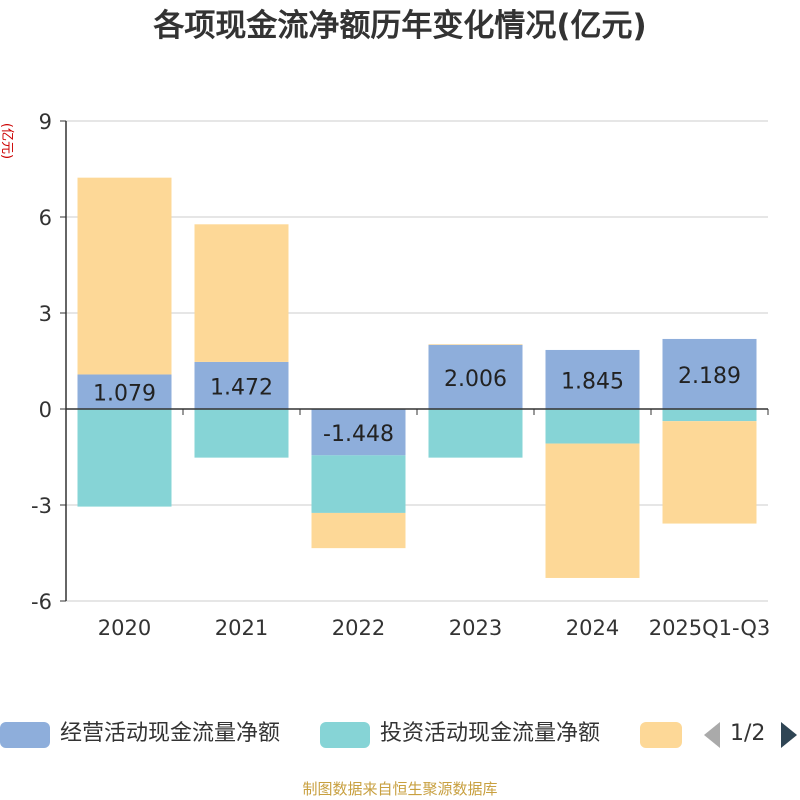 Image resolution: width=800 pixels, height=800 pixels. What do you see at coordinates (241, 387) in the screenshot?
I see `data-label: 1.472` at bounding box center [241, 387].